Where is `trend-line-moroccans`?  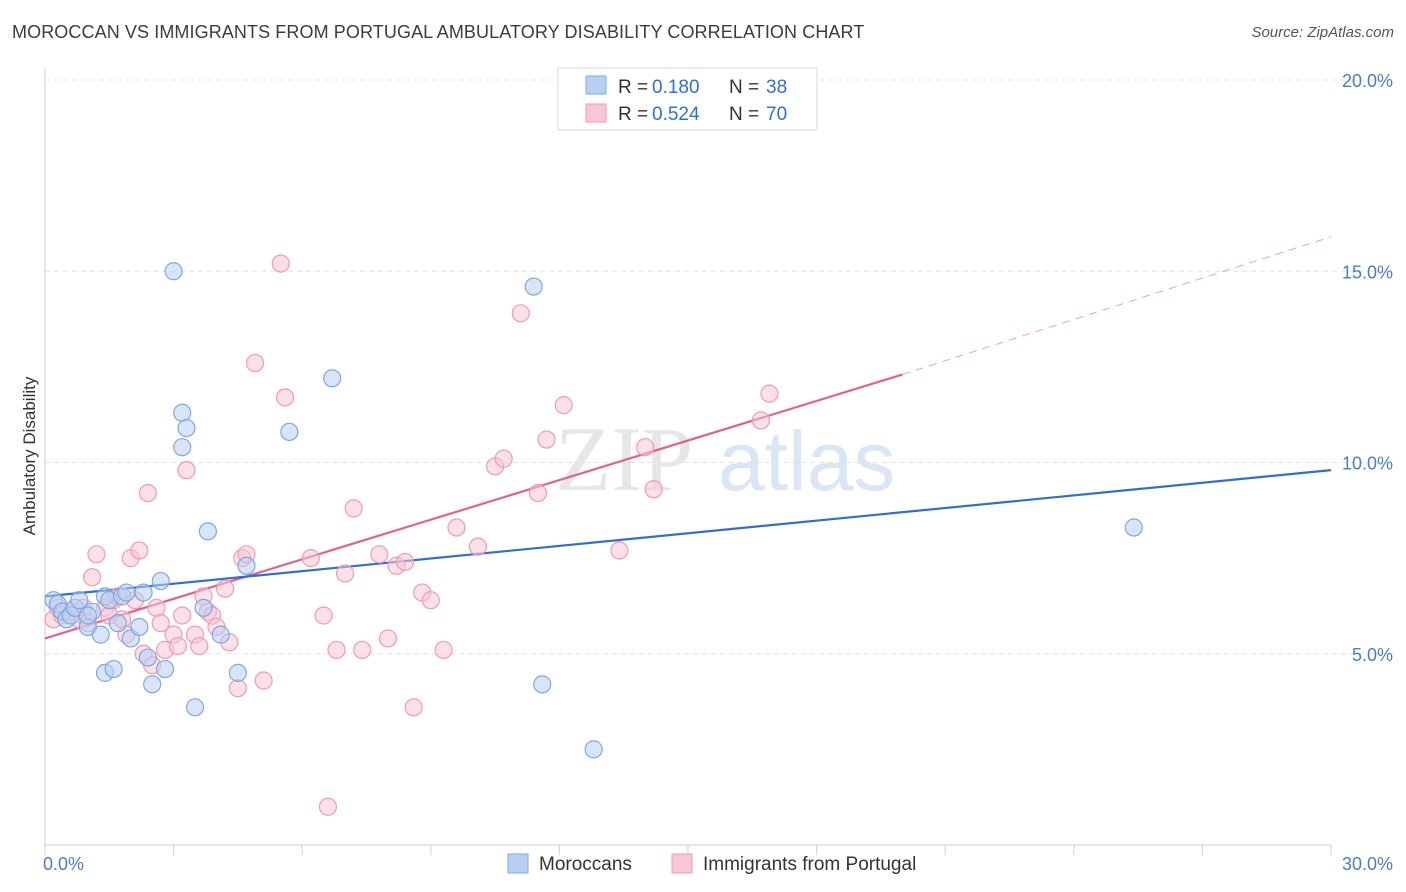 trend-line-moroccans is located at coordinates (688, 533).